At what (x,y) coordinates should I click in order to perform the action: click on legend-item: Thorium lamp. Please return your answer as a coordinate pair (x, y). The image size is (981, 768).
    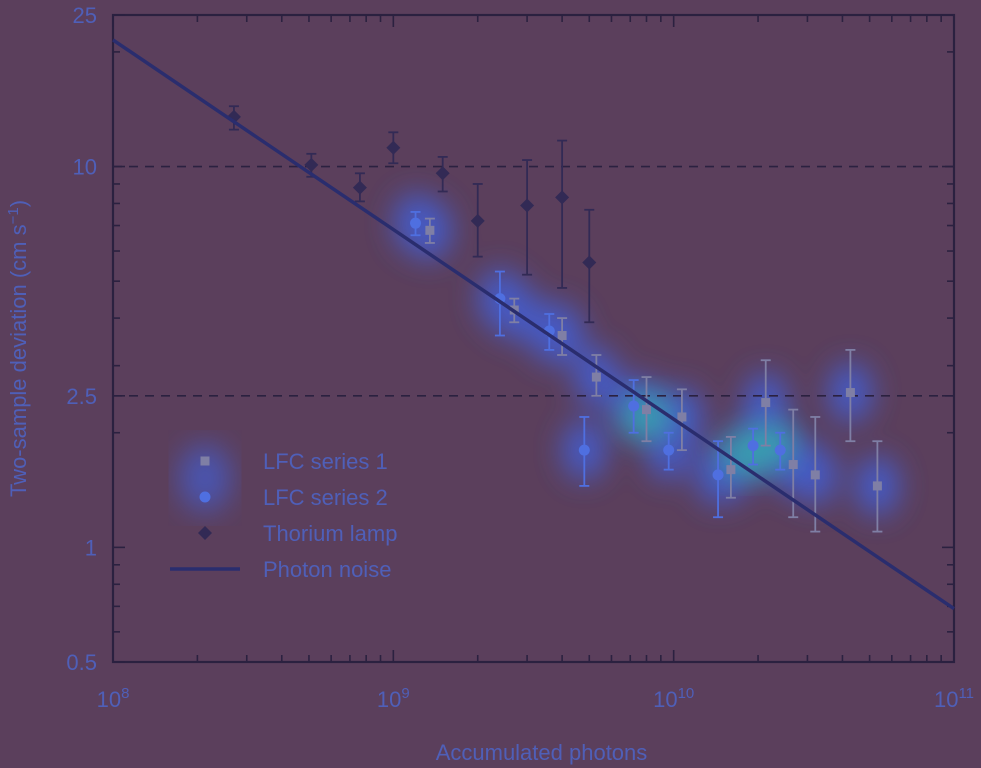
    Looking at the image, I should click on (297, 533).